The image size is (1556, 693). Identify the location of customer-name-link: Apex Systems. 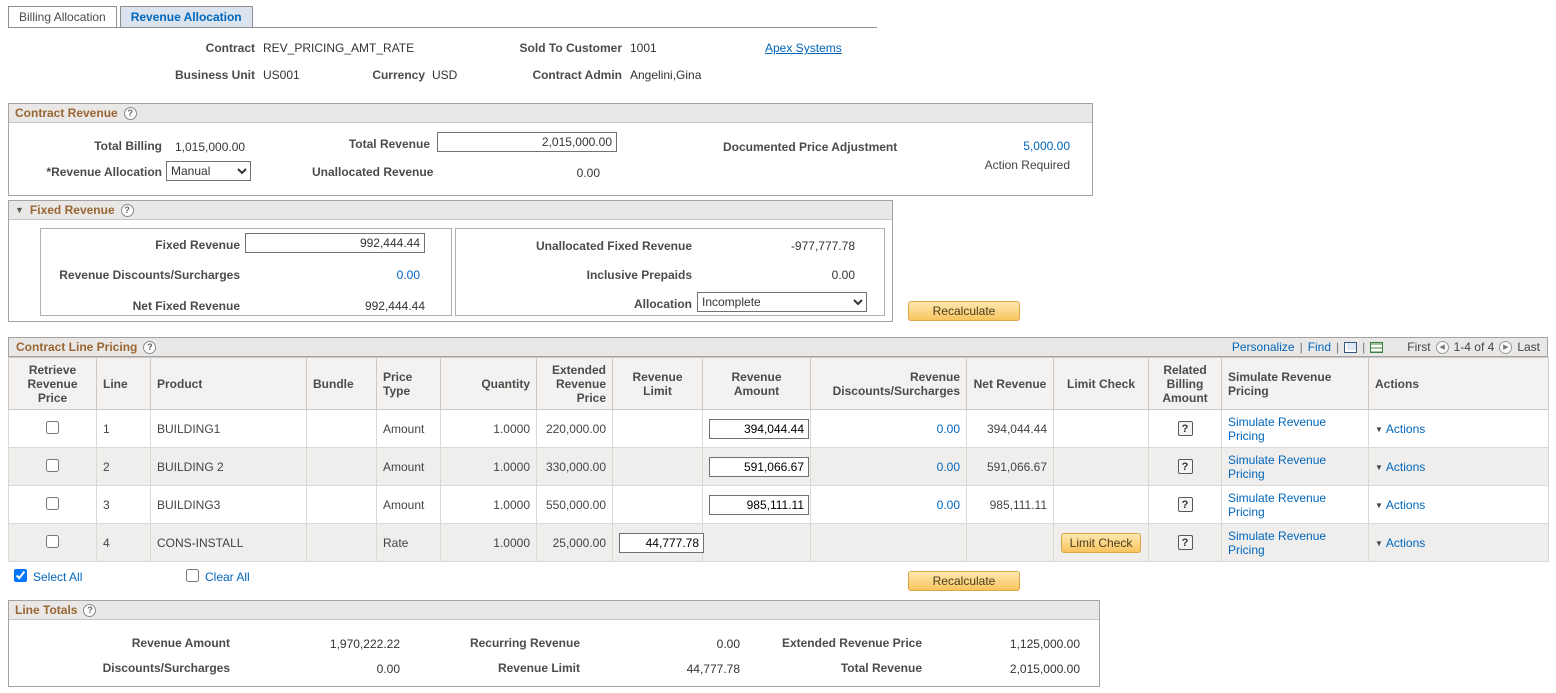
(803, 48).